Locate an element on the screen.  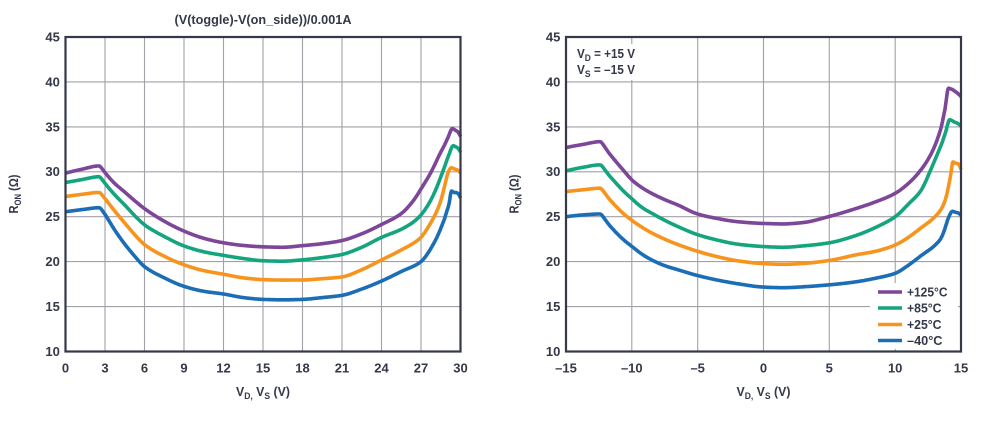
svg-text: 6 is located at coordinates (144, 368).